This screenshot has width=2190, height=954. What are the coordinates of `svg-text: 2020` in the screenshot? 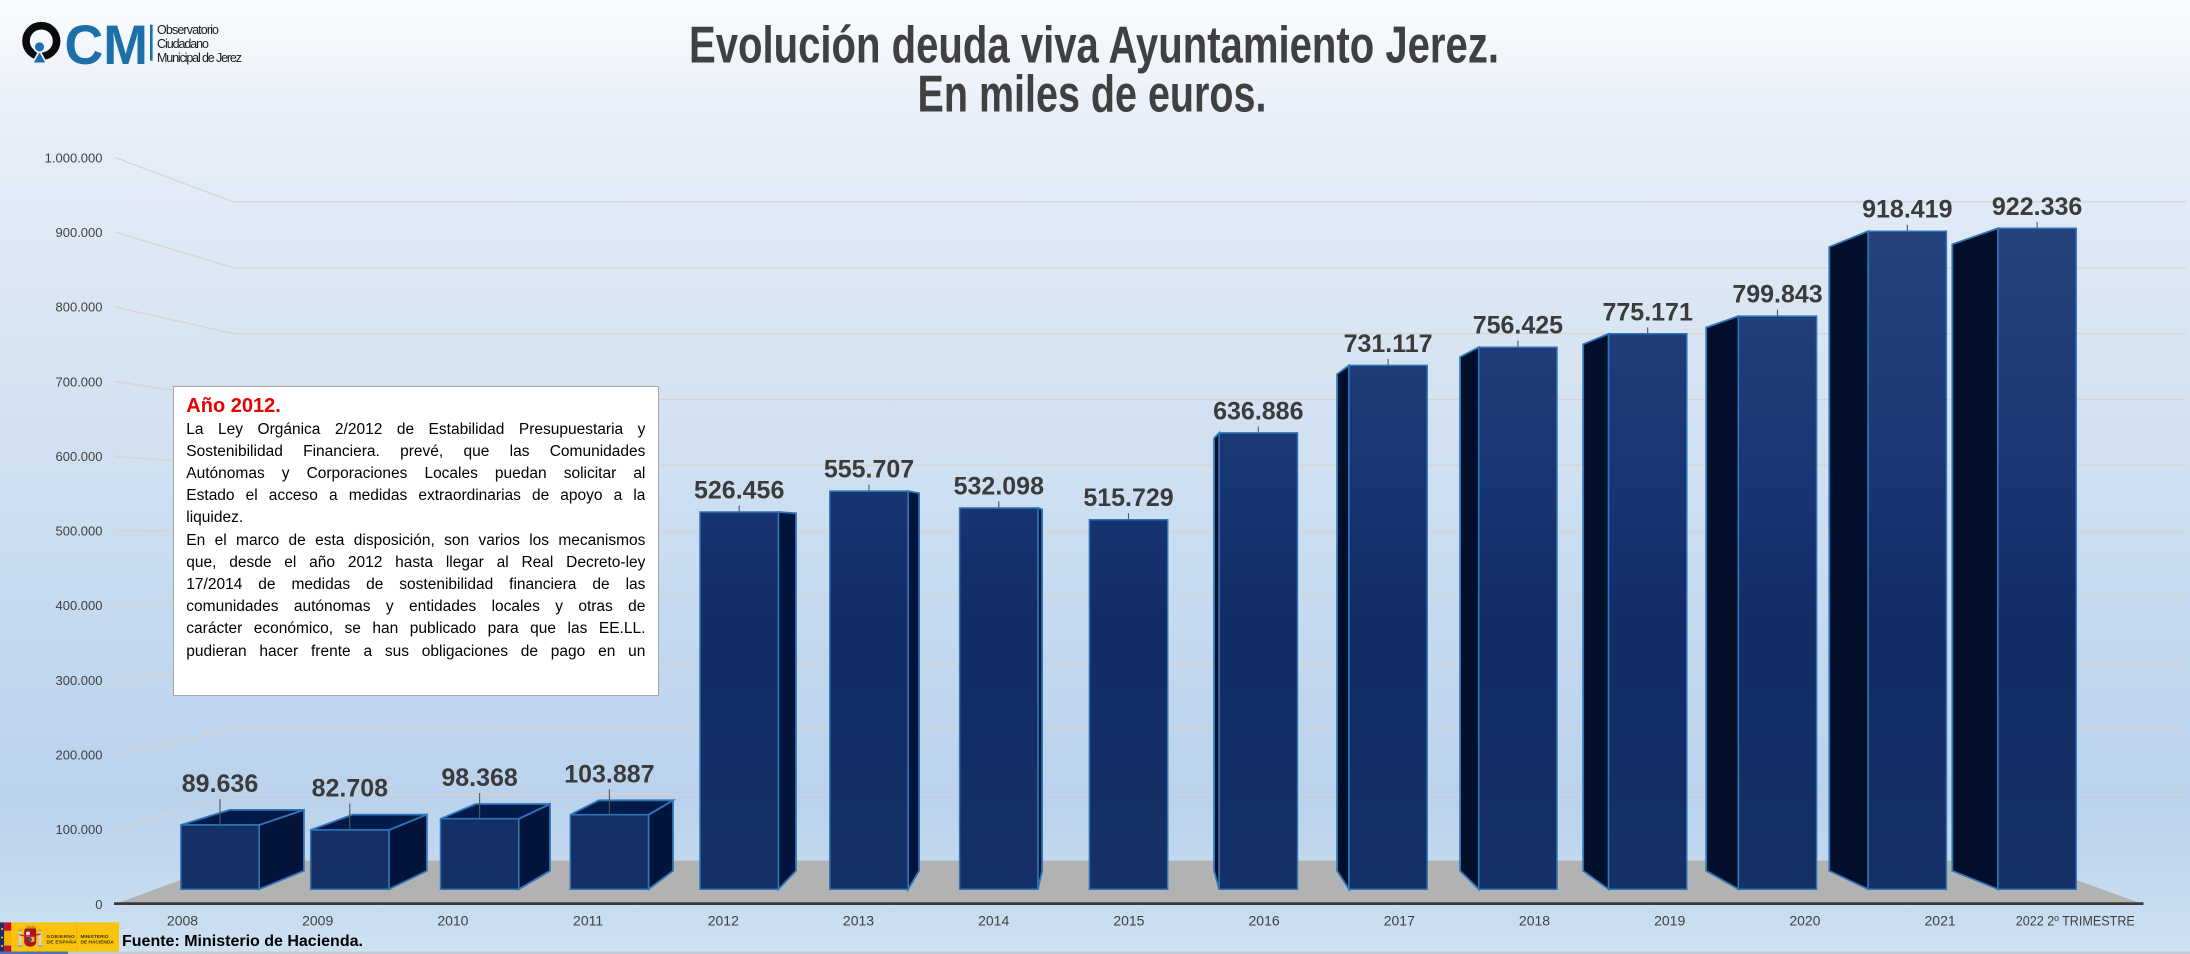 It's located at (1804, 921).